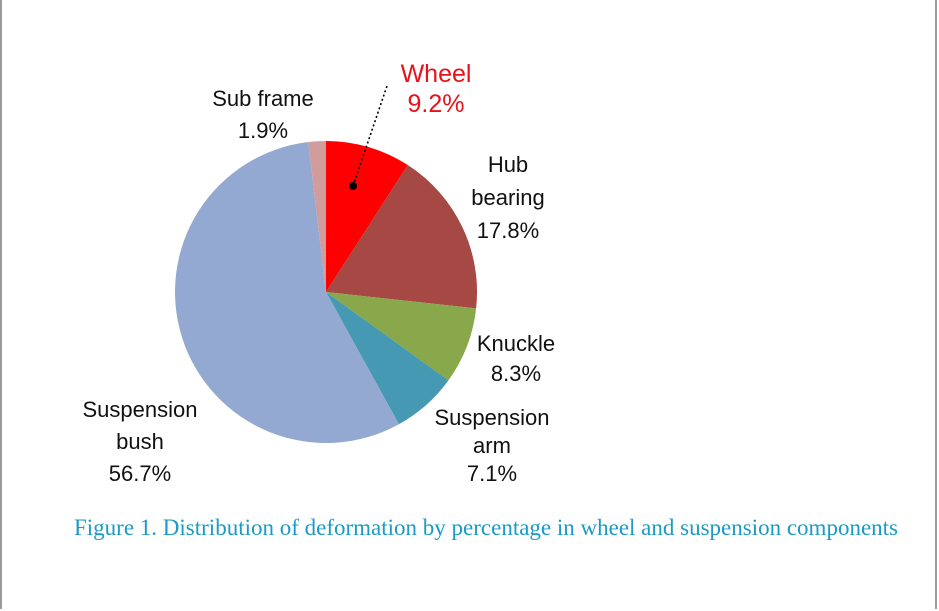  What do you see at coordinates (287, 292) in the screenshot?
I see `pie-slice-suspension-bush` at bounding box center [287, 292].